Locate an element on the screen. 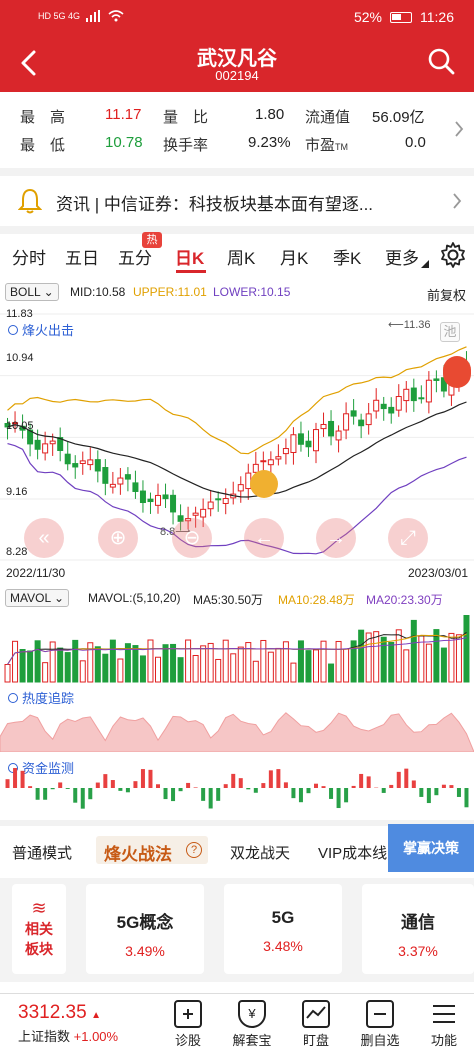 Image resolution: width=474 pixels, height=1053 pixels. mode-dual-dragon: 双龙战天 is located at coordinates (260, 853).